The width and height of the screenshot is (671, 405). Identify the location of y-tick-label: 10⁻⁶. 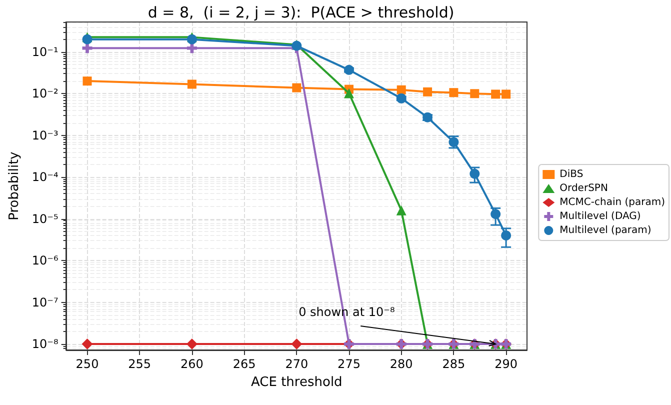
(45, 261).